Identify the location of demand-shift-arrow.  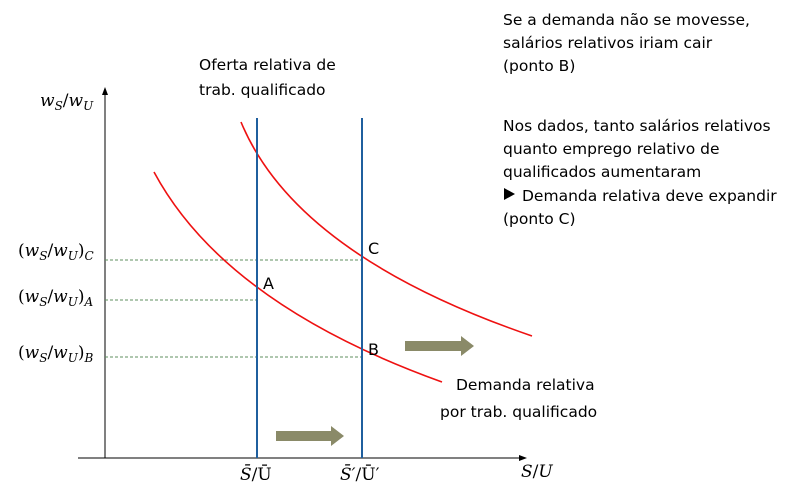
(439, 346).